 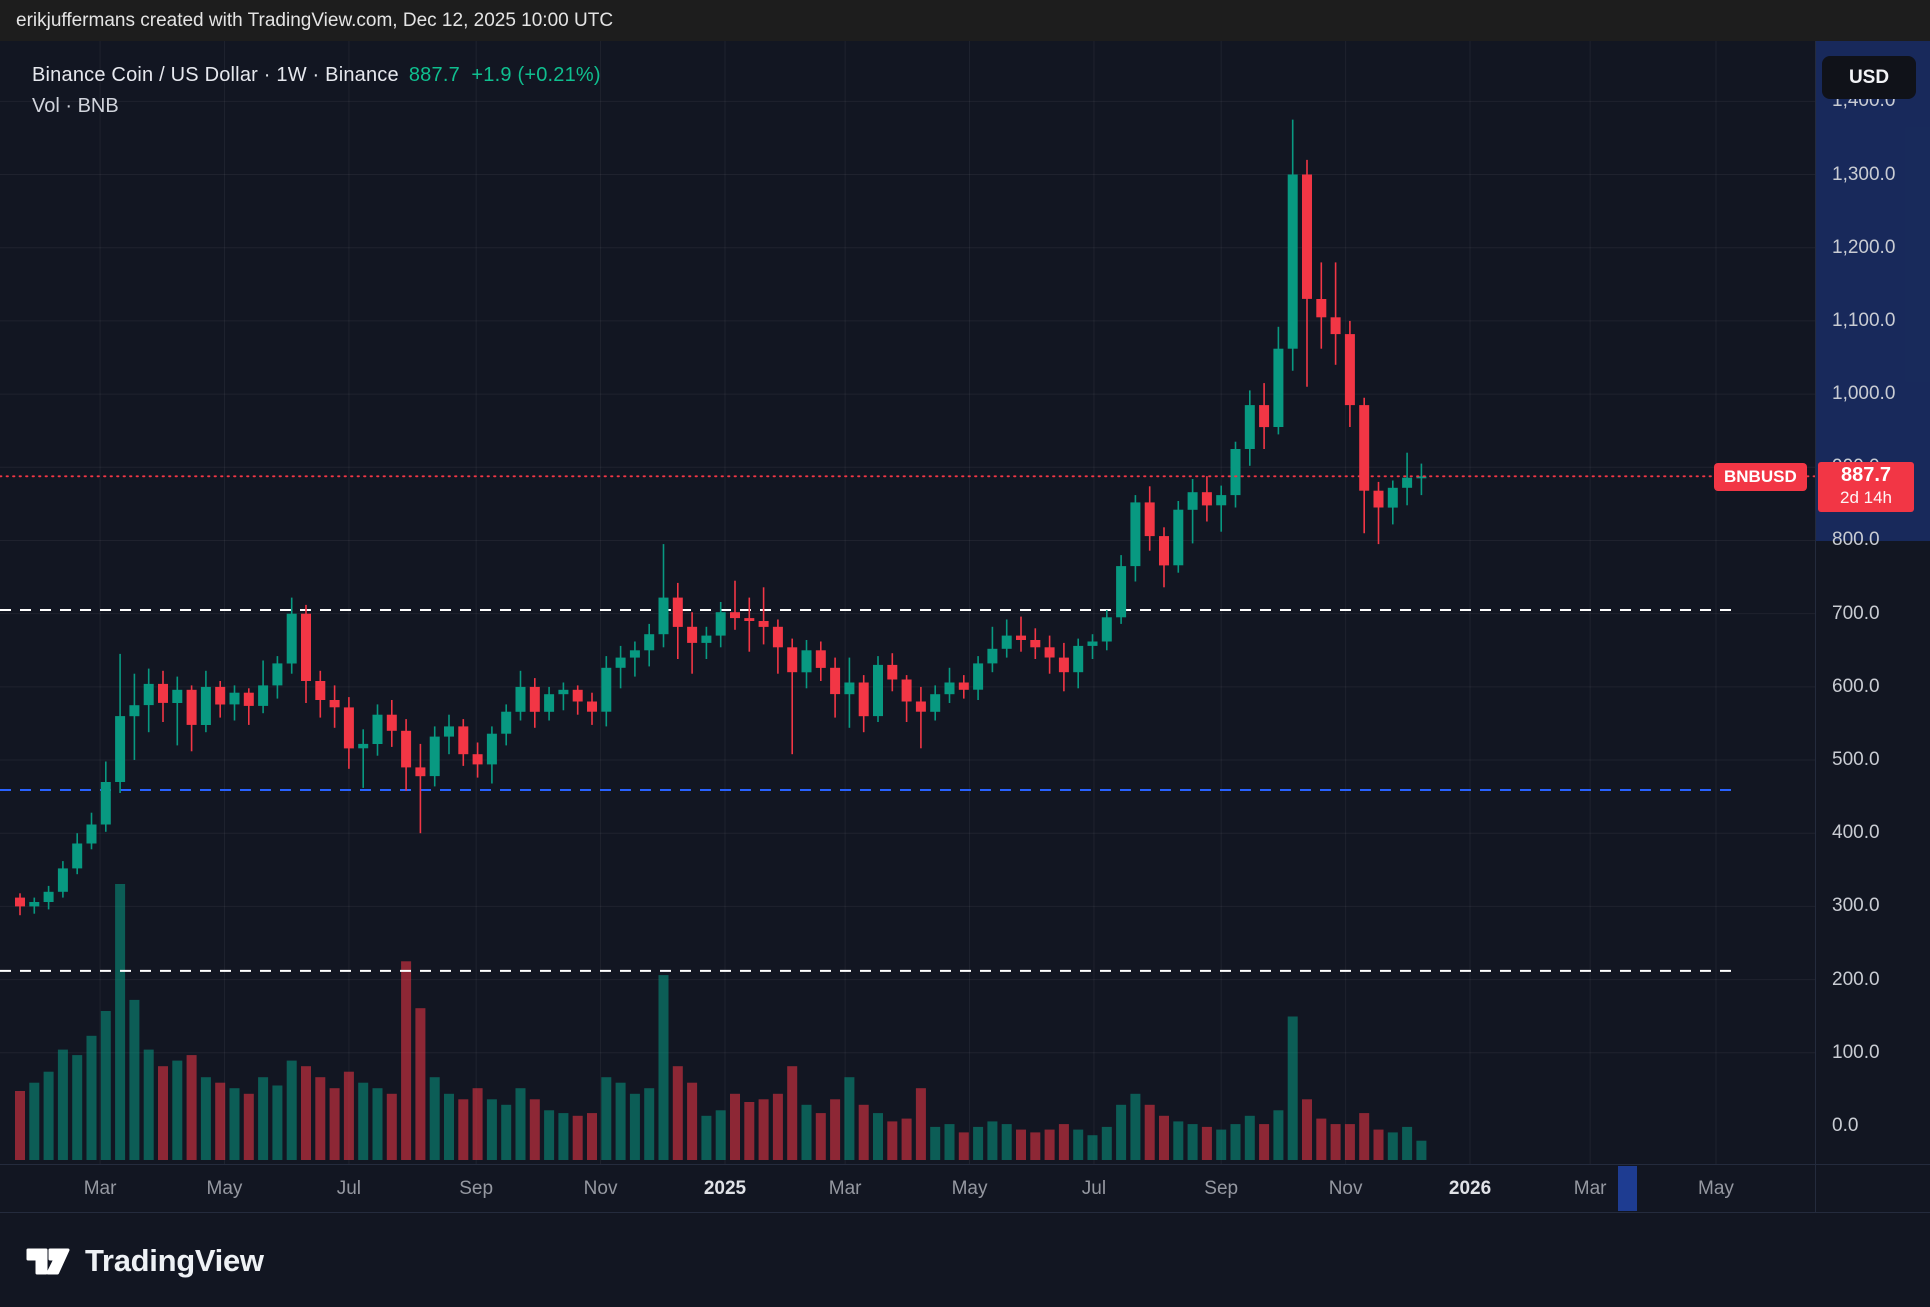 What do you see at coordinates (1856, 906) in the screenshot?
I see `price-tick: 300.0` at bounding box center [1856, 906].